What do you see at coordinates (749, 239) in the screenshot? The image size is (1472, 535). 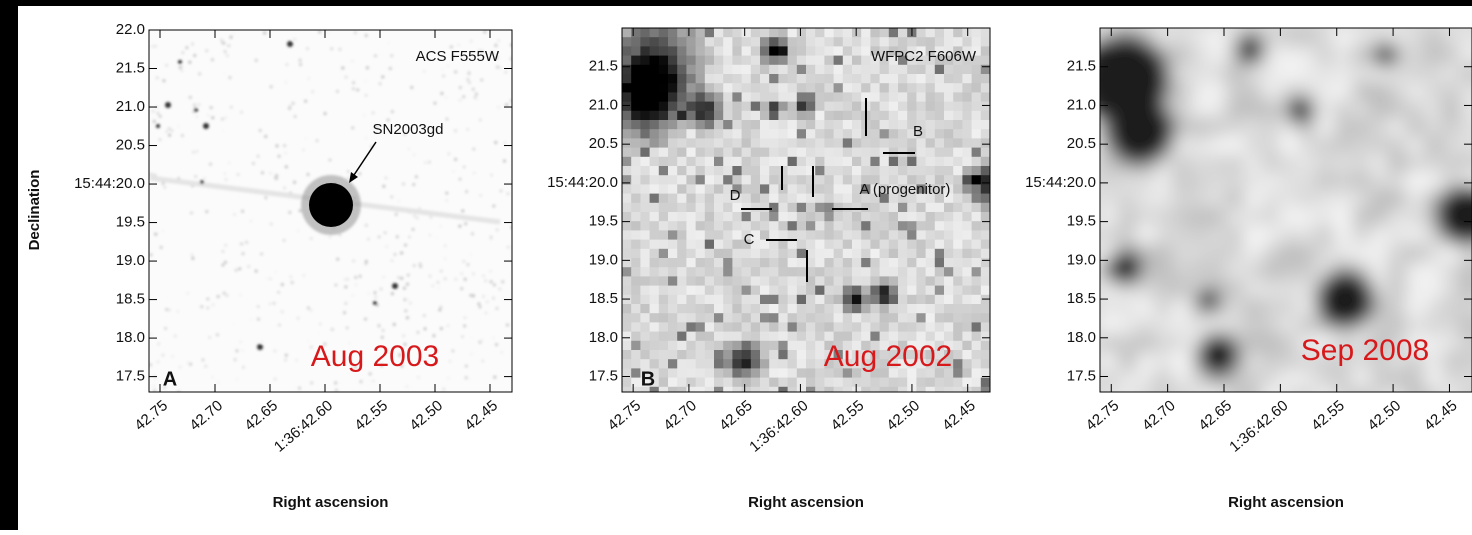 I see `annotation: C` at bounding box center [749, 239].